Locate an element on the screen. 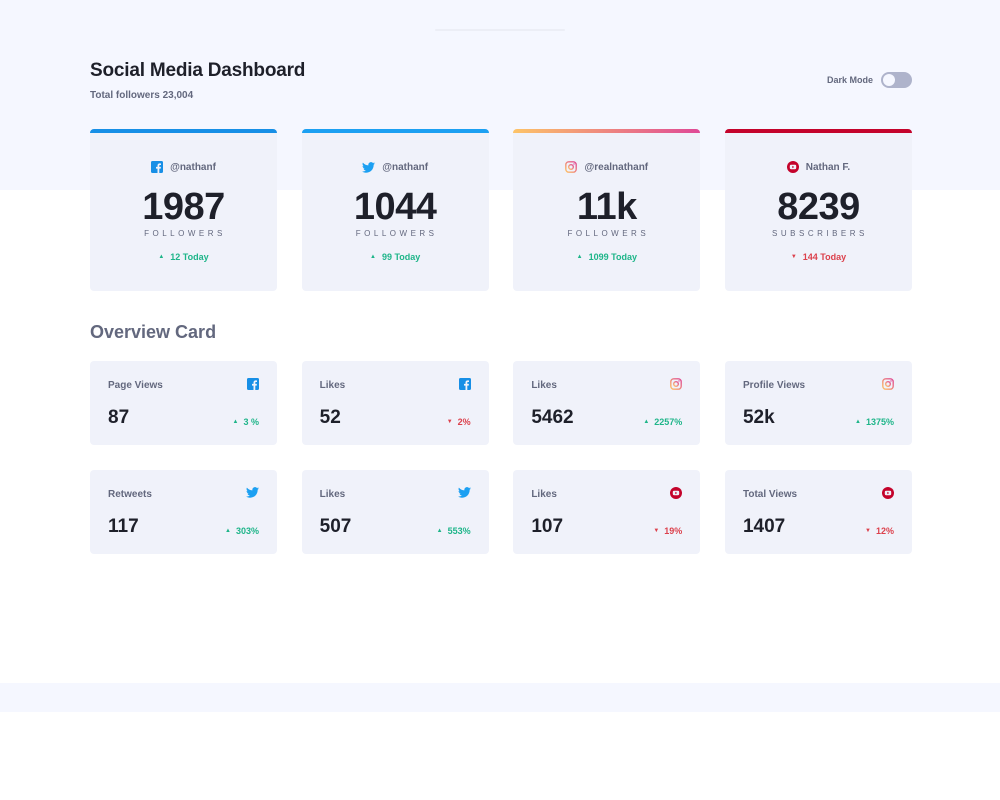 The height and width of the screenshot is (800, 1000). overview-card: Retweets 117 ▲ 303% is located at coordinates (183, 512).